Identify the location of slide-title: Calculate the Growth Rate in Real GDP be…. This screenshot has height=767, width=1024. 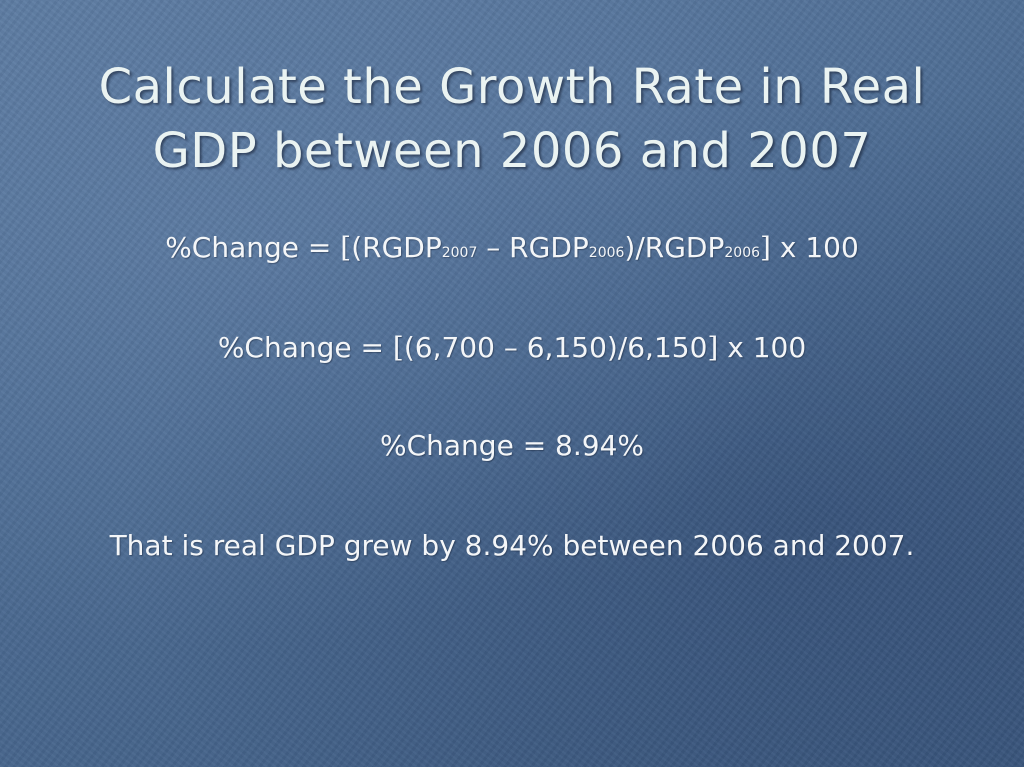
(512, 119).